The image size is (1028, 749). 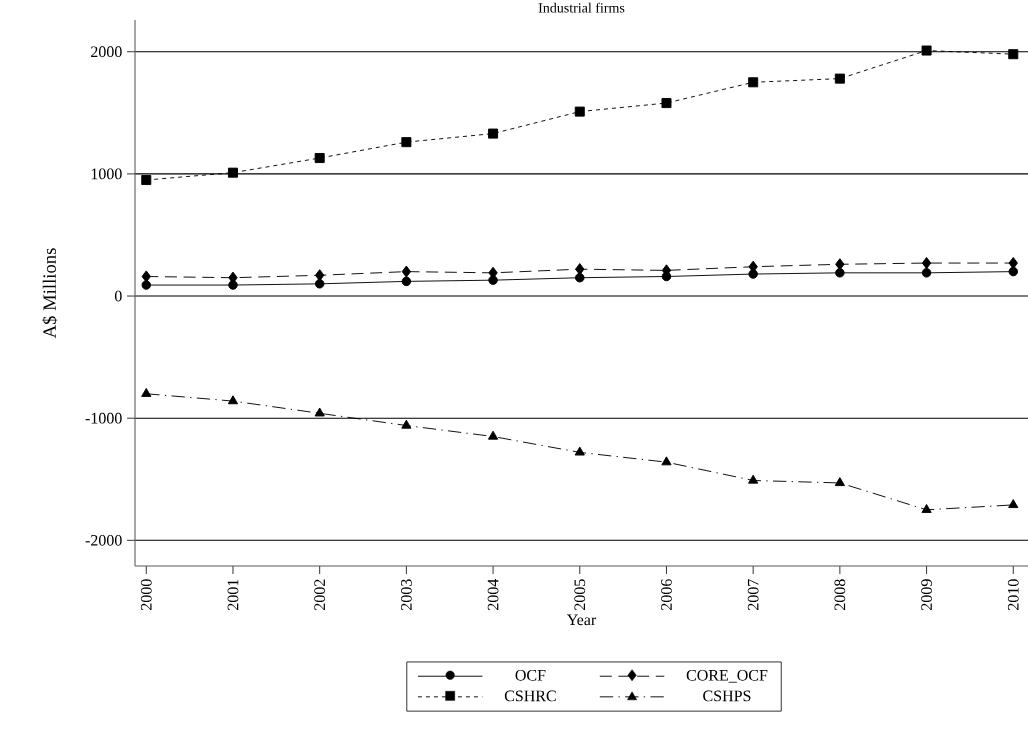 I want to click on x-tick-label: 2000, so click(x=146, y=594).